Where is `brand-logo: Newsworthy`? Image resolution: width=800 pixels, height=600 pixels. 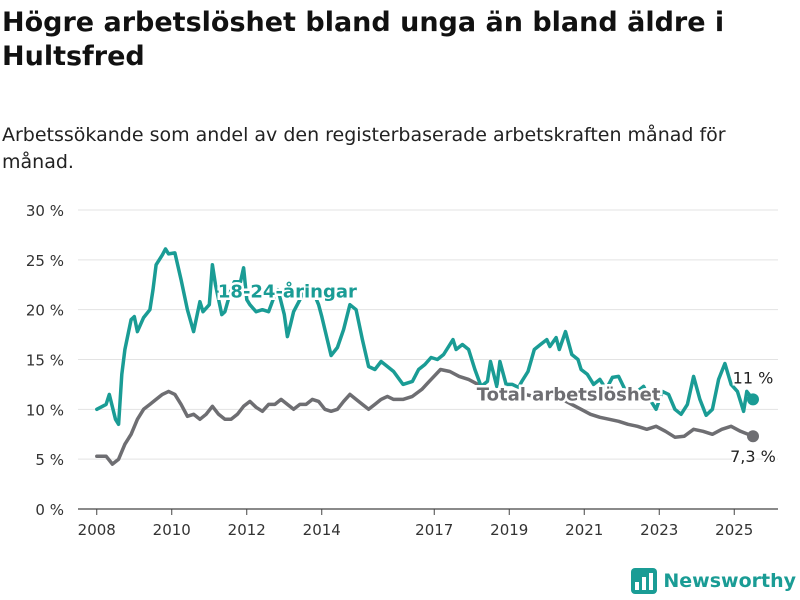 brand-logo: Newsworthy is located at coordinates (713, 581).